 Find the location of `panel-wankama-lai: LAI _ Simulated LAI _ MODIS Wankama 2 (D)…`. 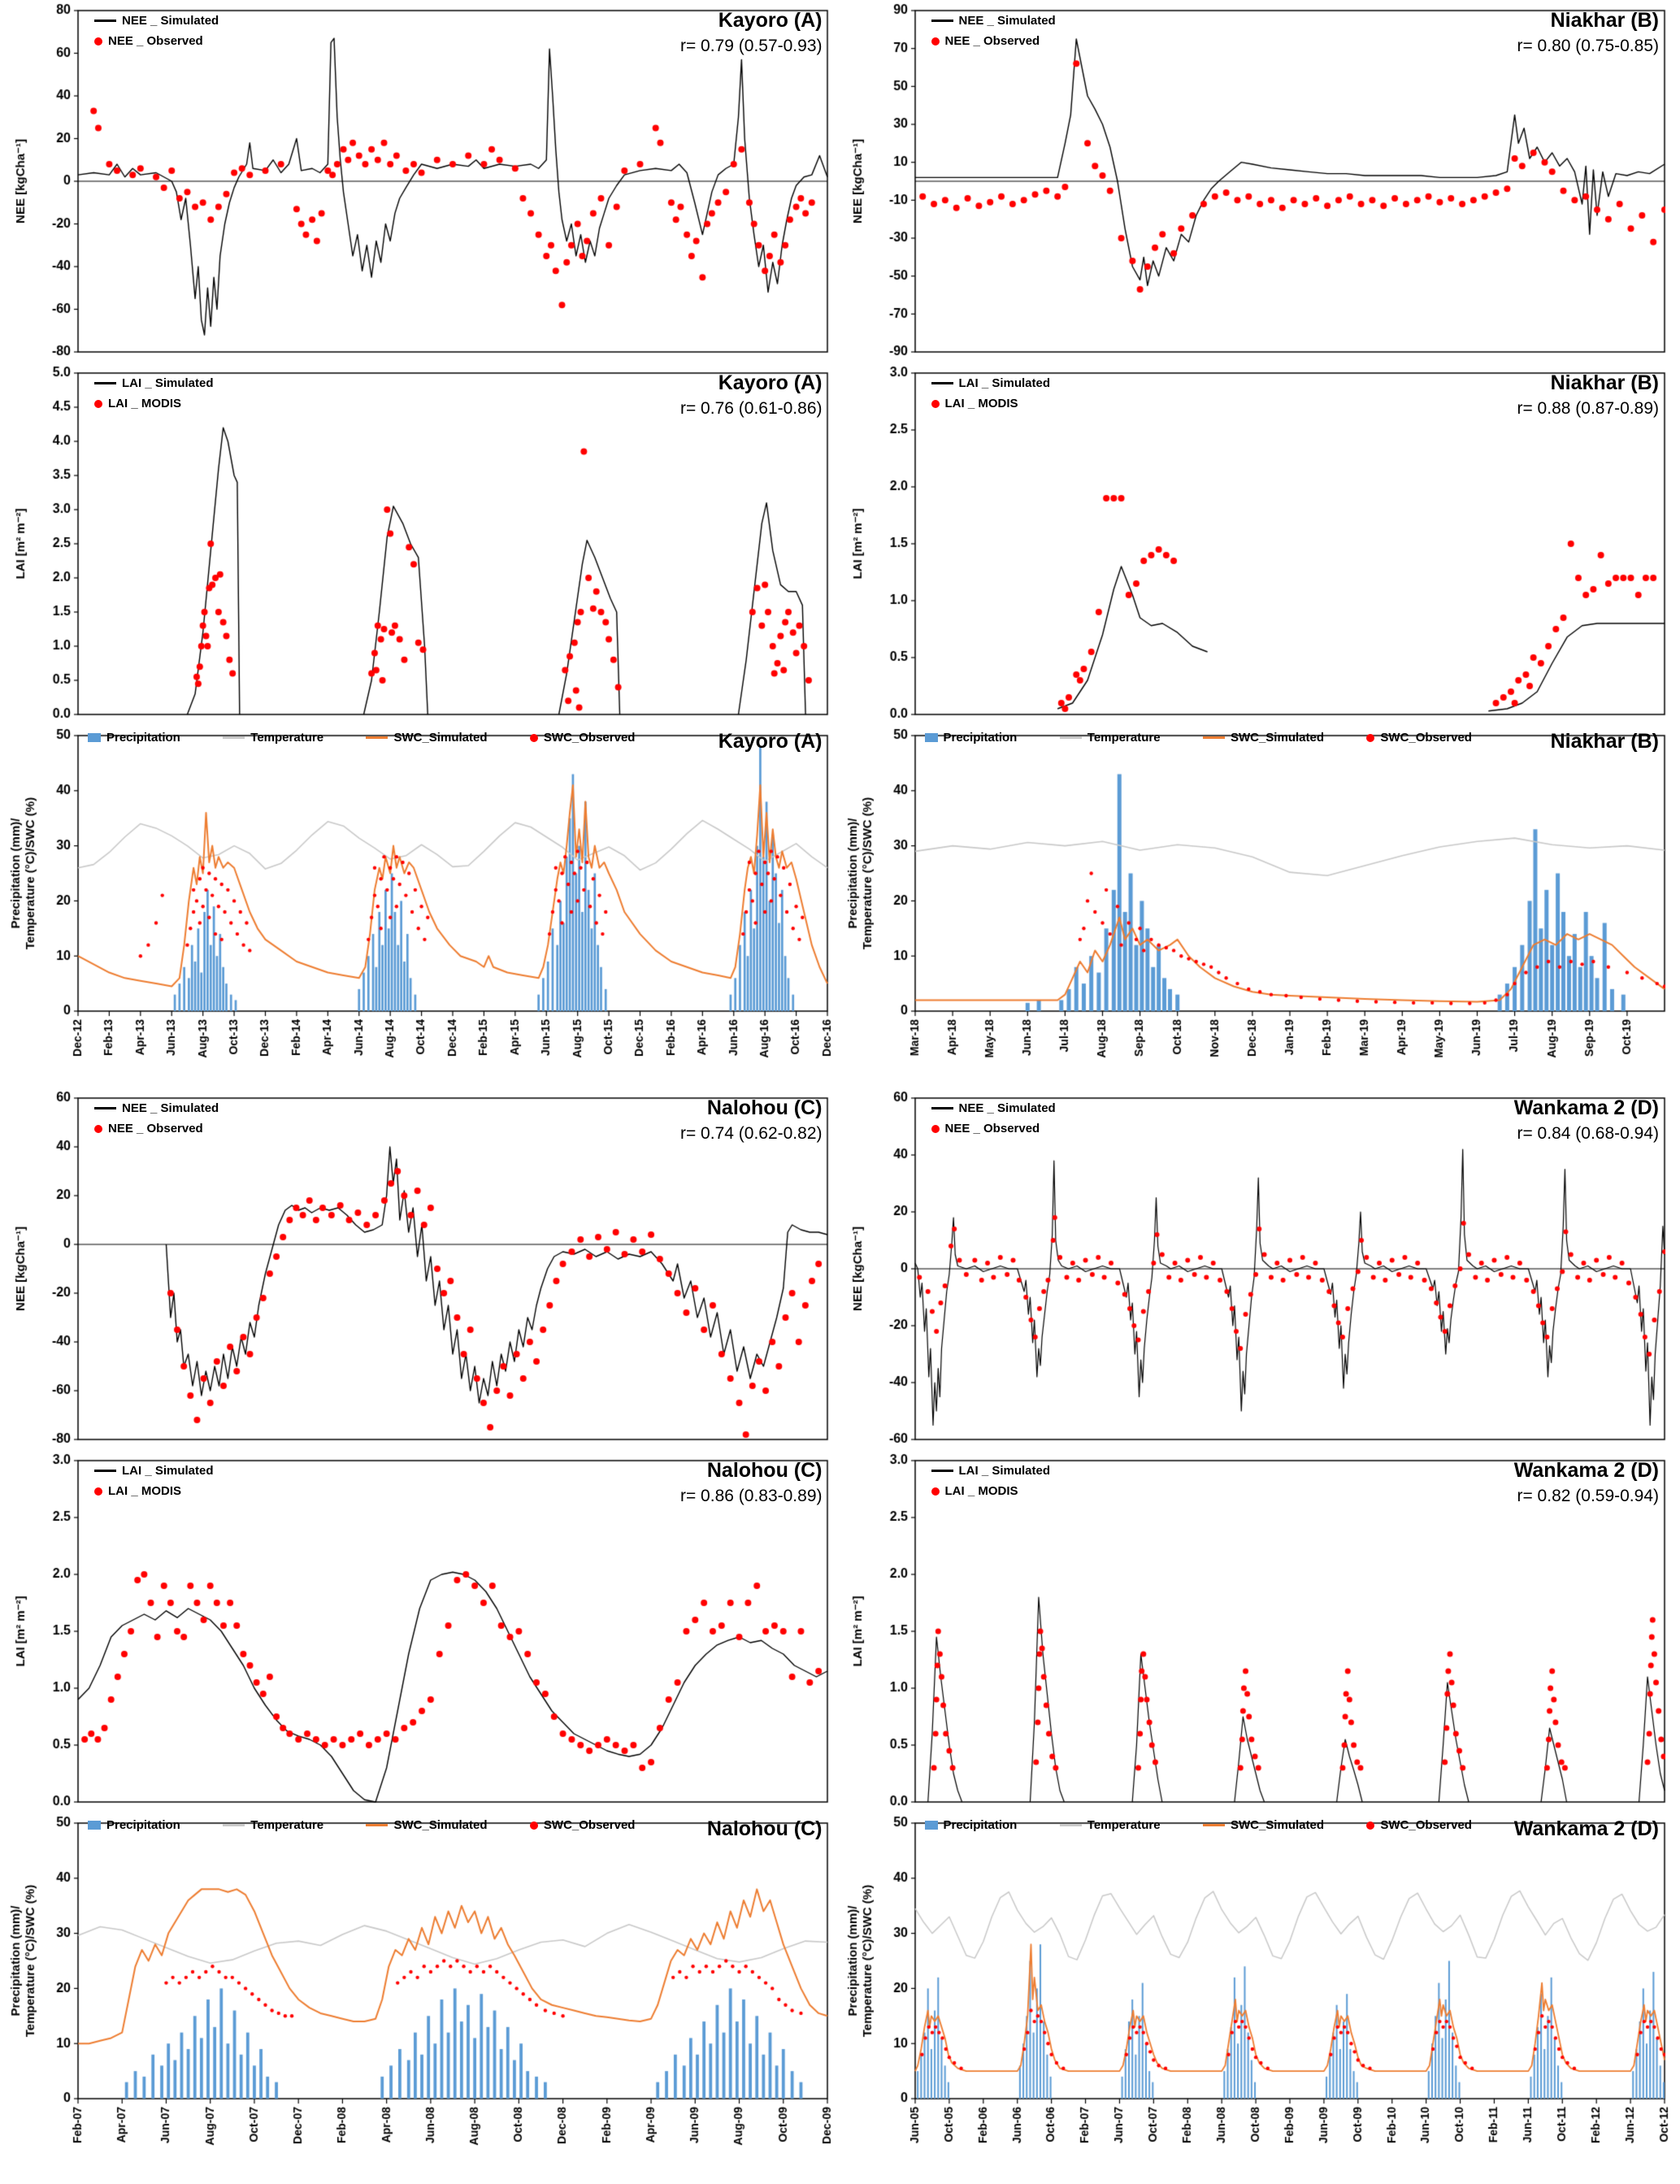

panel-wankama-lai: LAI _ Simulated LAI _ MODIS Wankama 2 (D)… is located at coordinates (1259, 1633).